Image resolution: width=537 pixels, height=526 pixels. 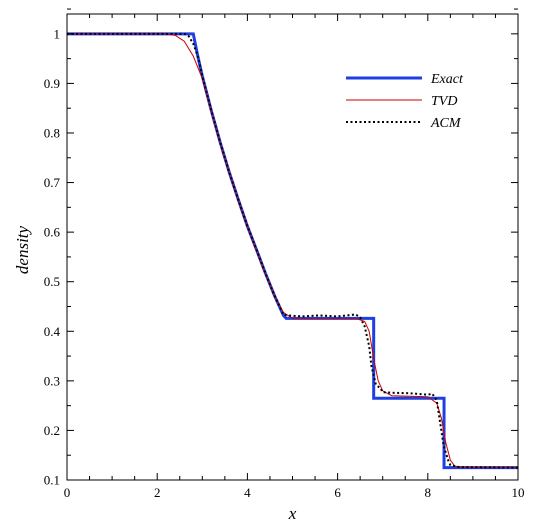 What do you see at coordinates (337, 492) in the screenshot?
I see `x-tick-label: 6` at bounding box center [337, 492].